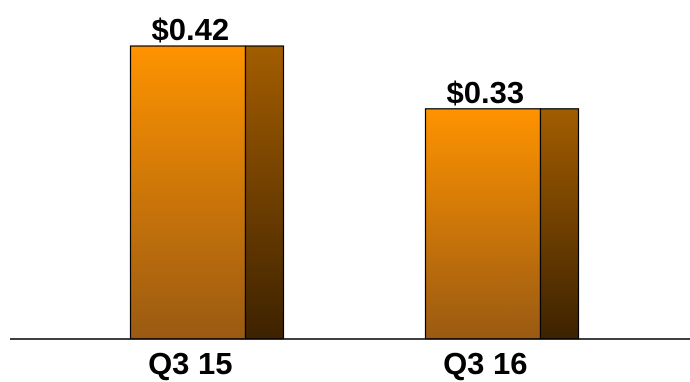 The width and height of the screenshot is (690, 382). What do you see at coordinates (191, 29) in the screenshot?
I see `data-label-1: $0.42` at bounding box center [191, 29].